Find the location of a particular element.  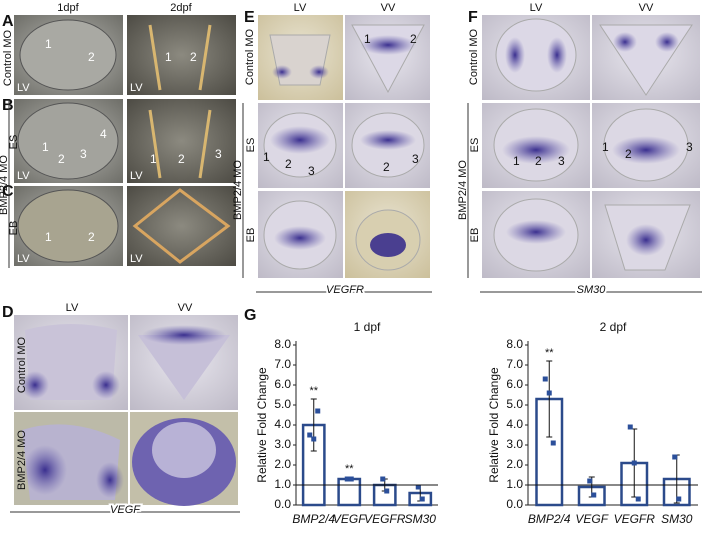

bar is located at coordinates (349, 492).